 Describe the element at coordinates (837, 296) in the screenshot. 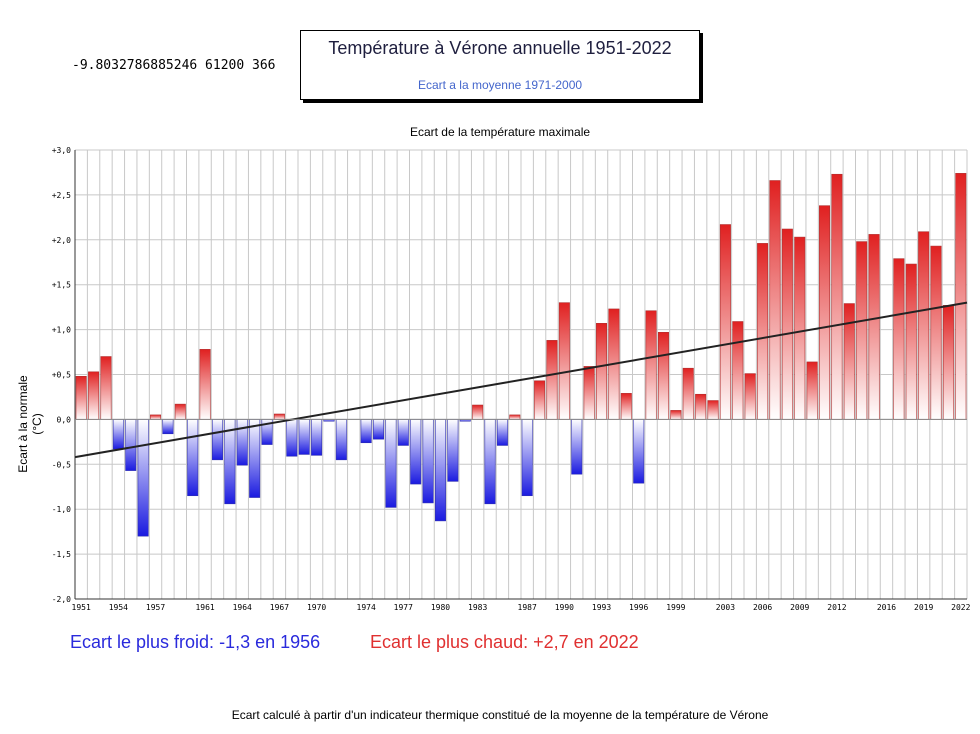

I see `bar-2012` at that location.